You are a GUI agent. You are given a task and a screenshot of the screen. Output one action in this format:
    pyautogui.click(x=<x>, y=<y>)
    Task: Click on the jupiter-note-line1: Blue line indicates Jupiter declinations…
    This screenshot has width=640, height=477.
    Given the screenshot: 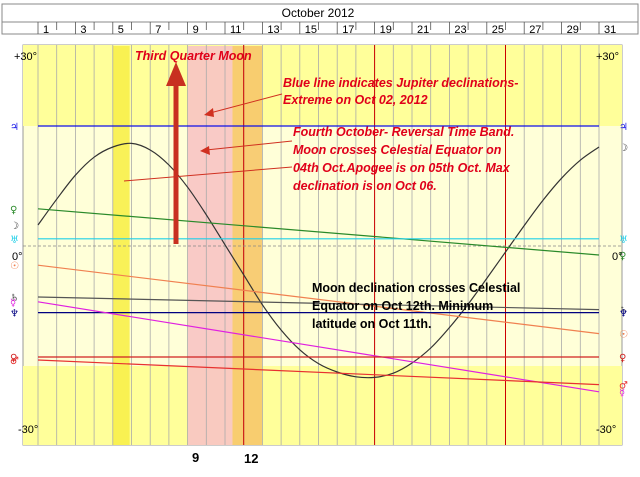 What is the action you would take?
    pyautogui.click(x=400, y=83)
    